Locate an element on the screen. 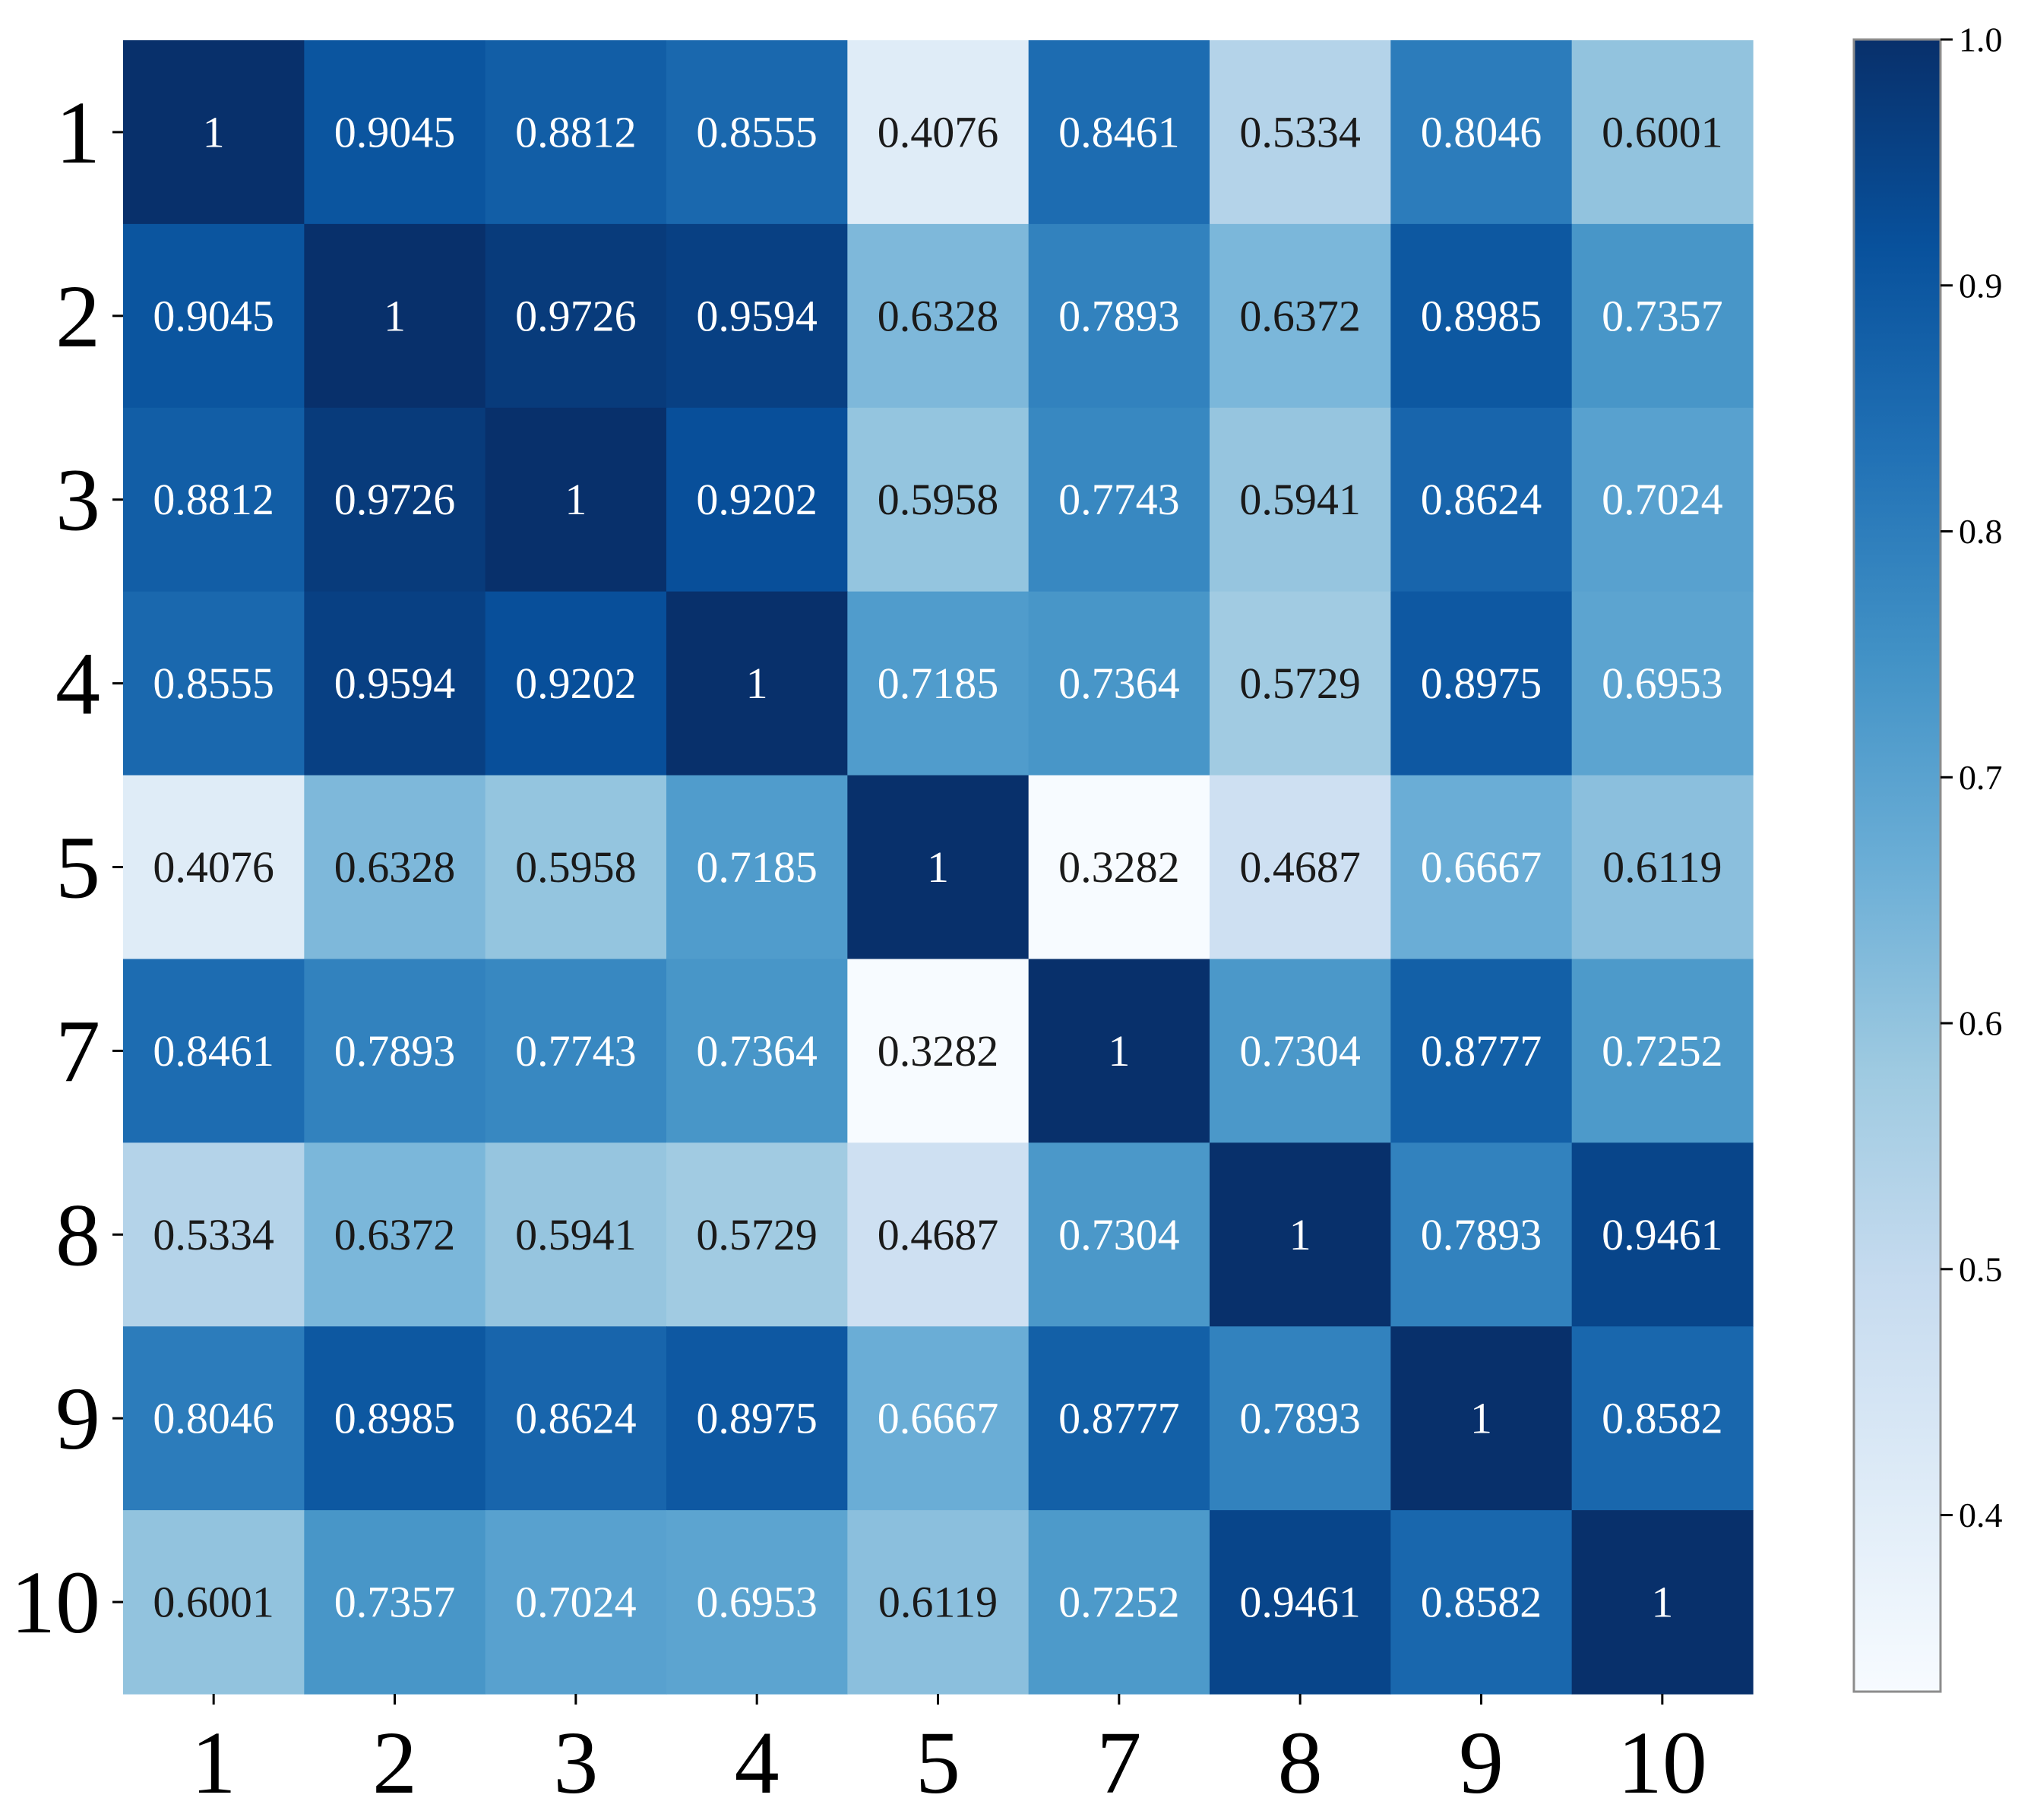  heatmap-cell-r8-c10 is located at coordinates (1662, 1234).